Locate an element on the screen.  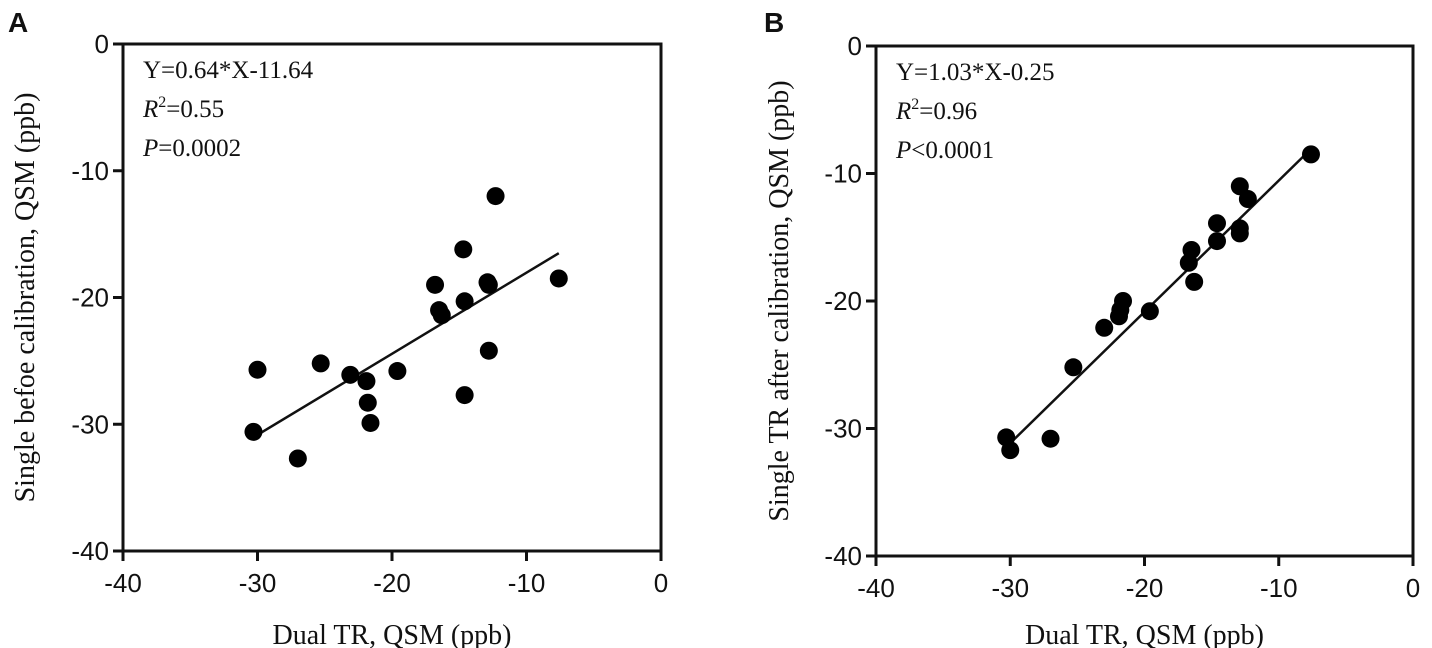
panel-b-x-tick-label: -30 is located at coordinates (1010, 588).